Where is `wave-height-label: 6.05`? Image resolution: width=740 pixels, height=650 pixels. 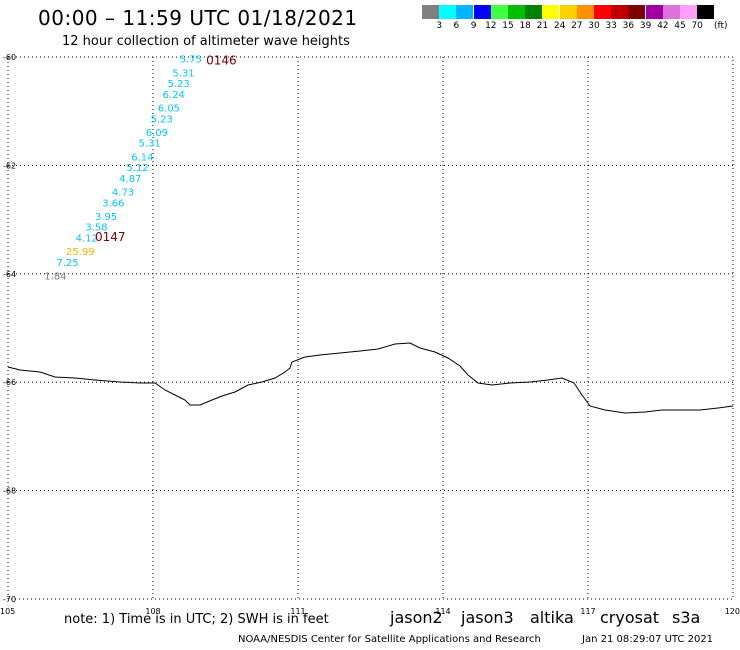
wave-height-label: 6.05 is located at coordinates (169, 108).